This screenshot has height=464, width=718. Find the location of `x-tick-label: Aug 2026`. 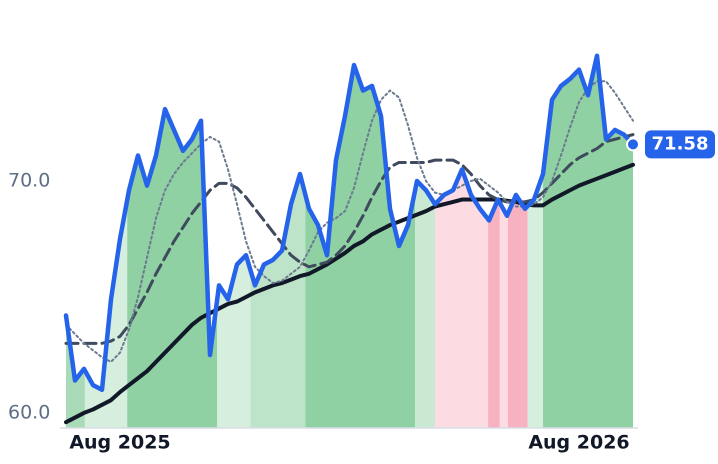

x-tick-label: Aug 2026 is located at coordinates (578, 443).